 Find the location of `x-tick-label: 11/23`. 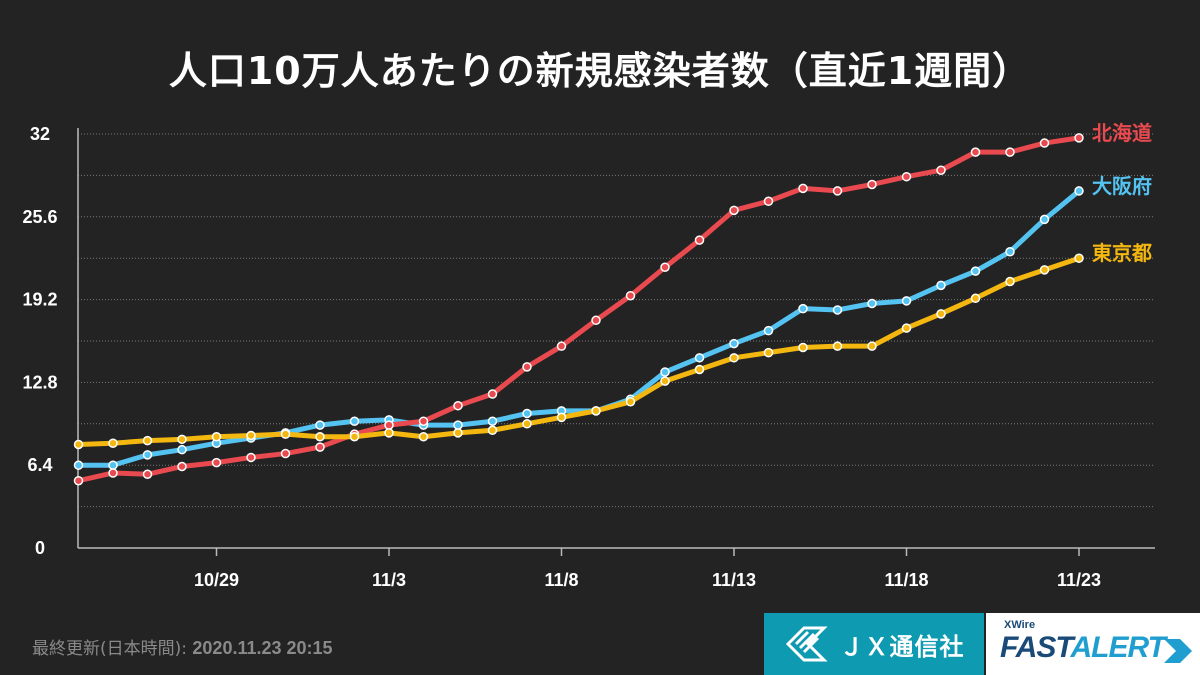

x-tick-label: 11/23 is located at coordinates (1079, 580).